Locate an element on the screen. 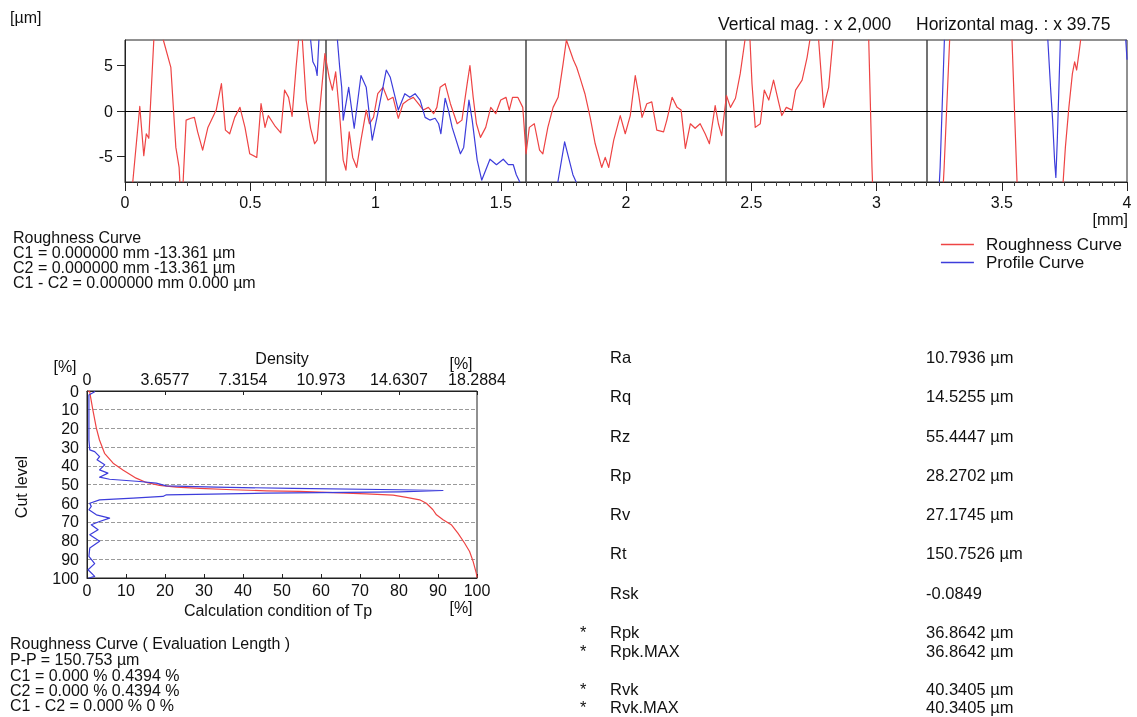 This screenshot has height=717, width=1137. x-axis-title: Calculation condition of Tp is located at coordinates (278, 610).